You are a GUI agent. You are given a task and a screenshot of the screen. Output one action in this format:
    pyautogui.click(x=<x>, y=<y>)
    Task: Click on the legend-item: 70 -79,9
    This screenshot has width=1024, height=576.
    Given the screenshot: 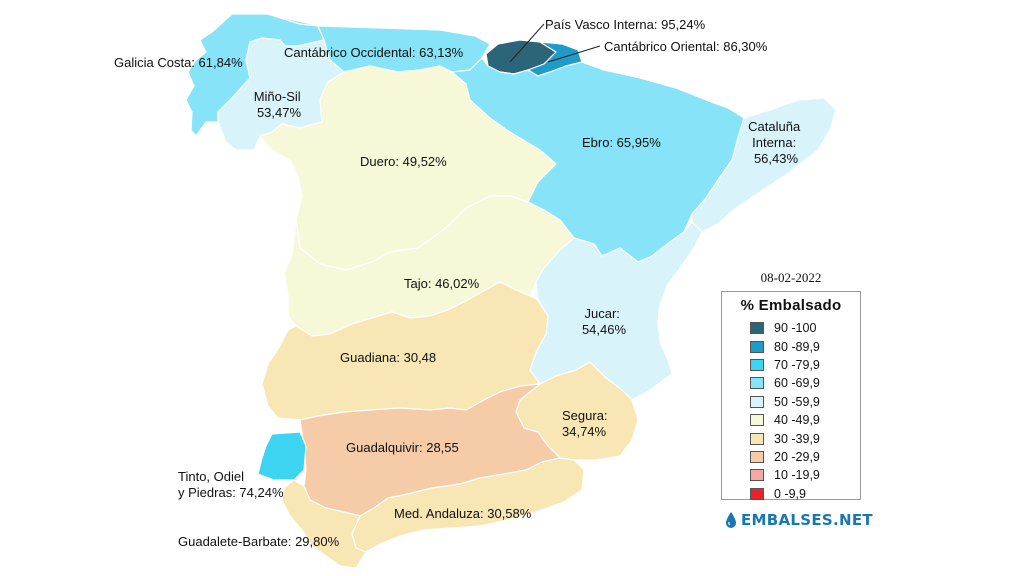 What is the action you would take?
    pyautogui.click(x=791, y=365)
    